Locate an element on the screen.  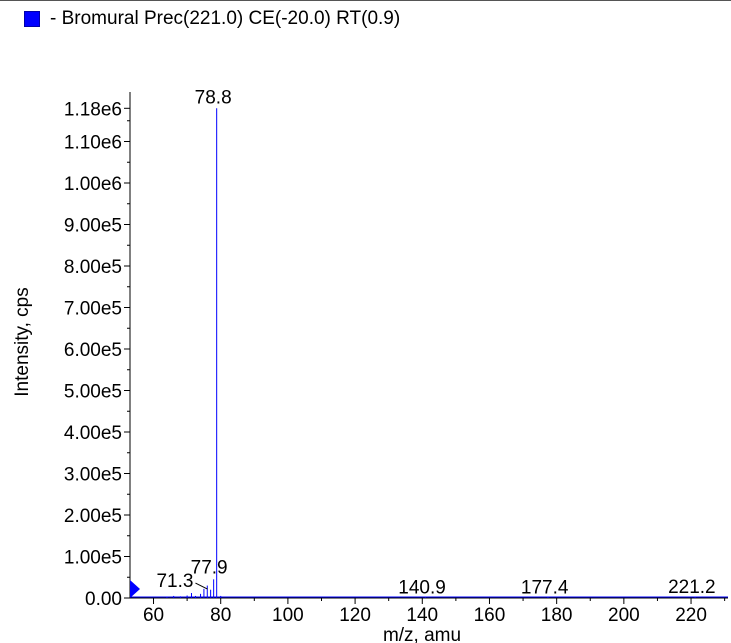
y-tick-label: 2.00e5 is located at coordinates (93, 516).